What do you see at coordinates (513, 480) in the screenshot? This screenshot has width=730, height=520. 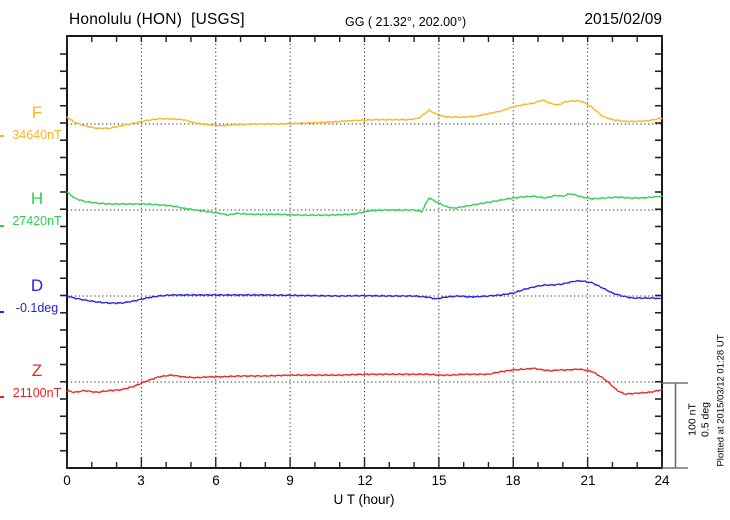 I see `x-axis-tick-label: 18` at bounding box center [513, 480].